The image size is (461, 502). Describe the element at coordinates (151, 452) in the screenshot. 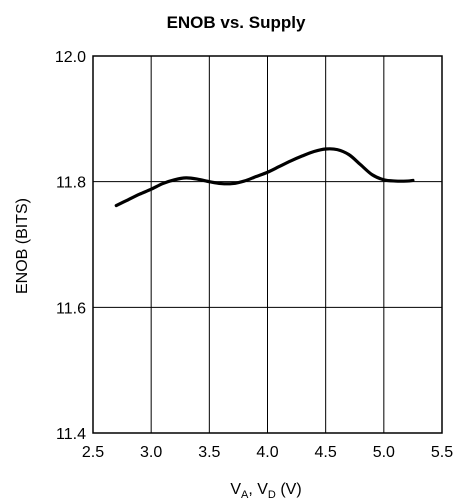

I see `x-tick-label-1: 3.0` at that location.